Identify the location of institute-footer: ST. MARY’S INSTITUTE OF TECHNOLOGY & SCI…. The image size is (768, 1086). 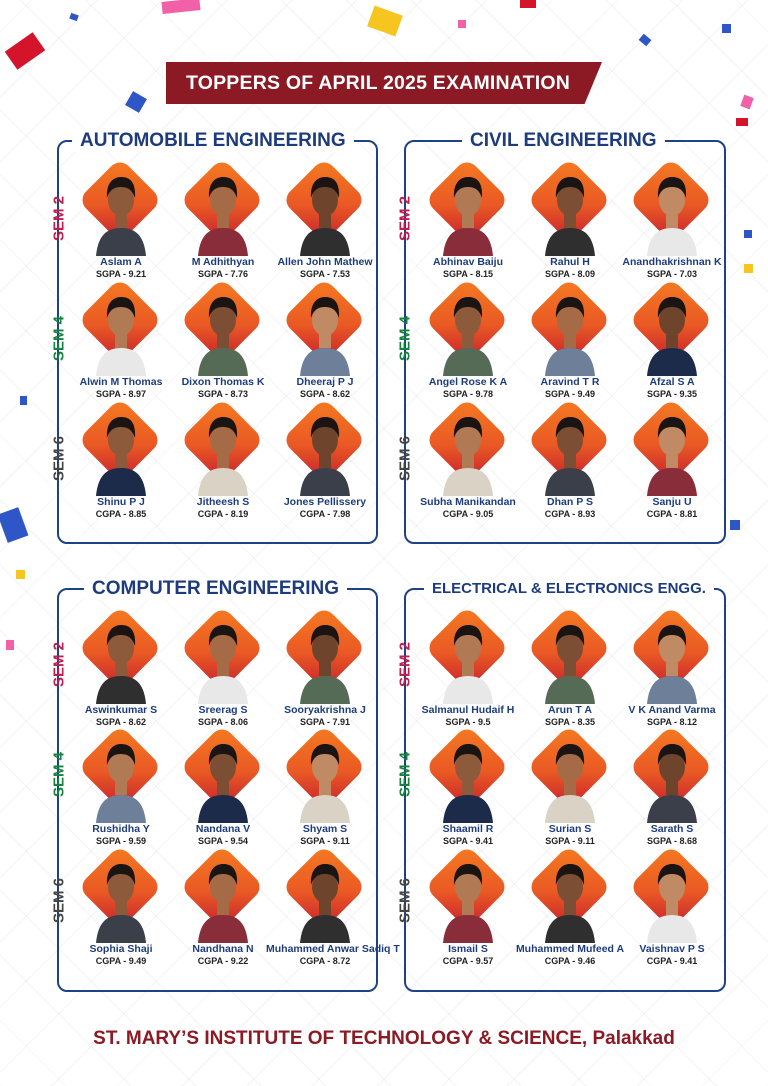
(384, 1038).